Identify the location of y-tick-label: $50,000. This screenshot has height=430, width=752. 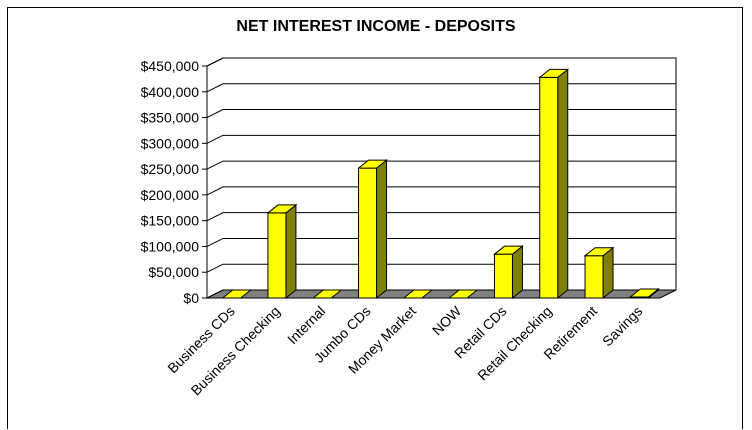
(173, 272).